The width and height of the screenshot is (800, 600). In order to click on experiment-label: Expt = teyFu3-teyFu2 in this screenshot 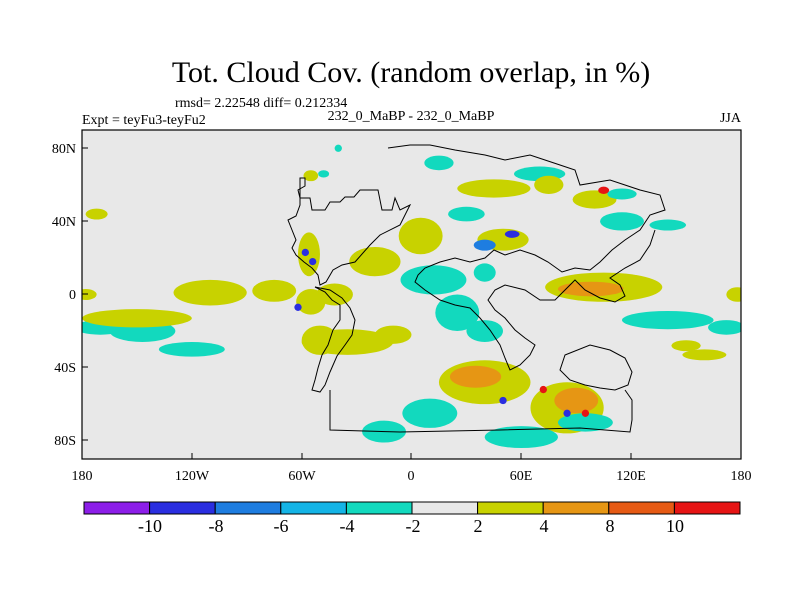, I will do `click(144, 120)`.